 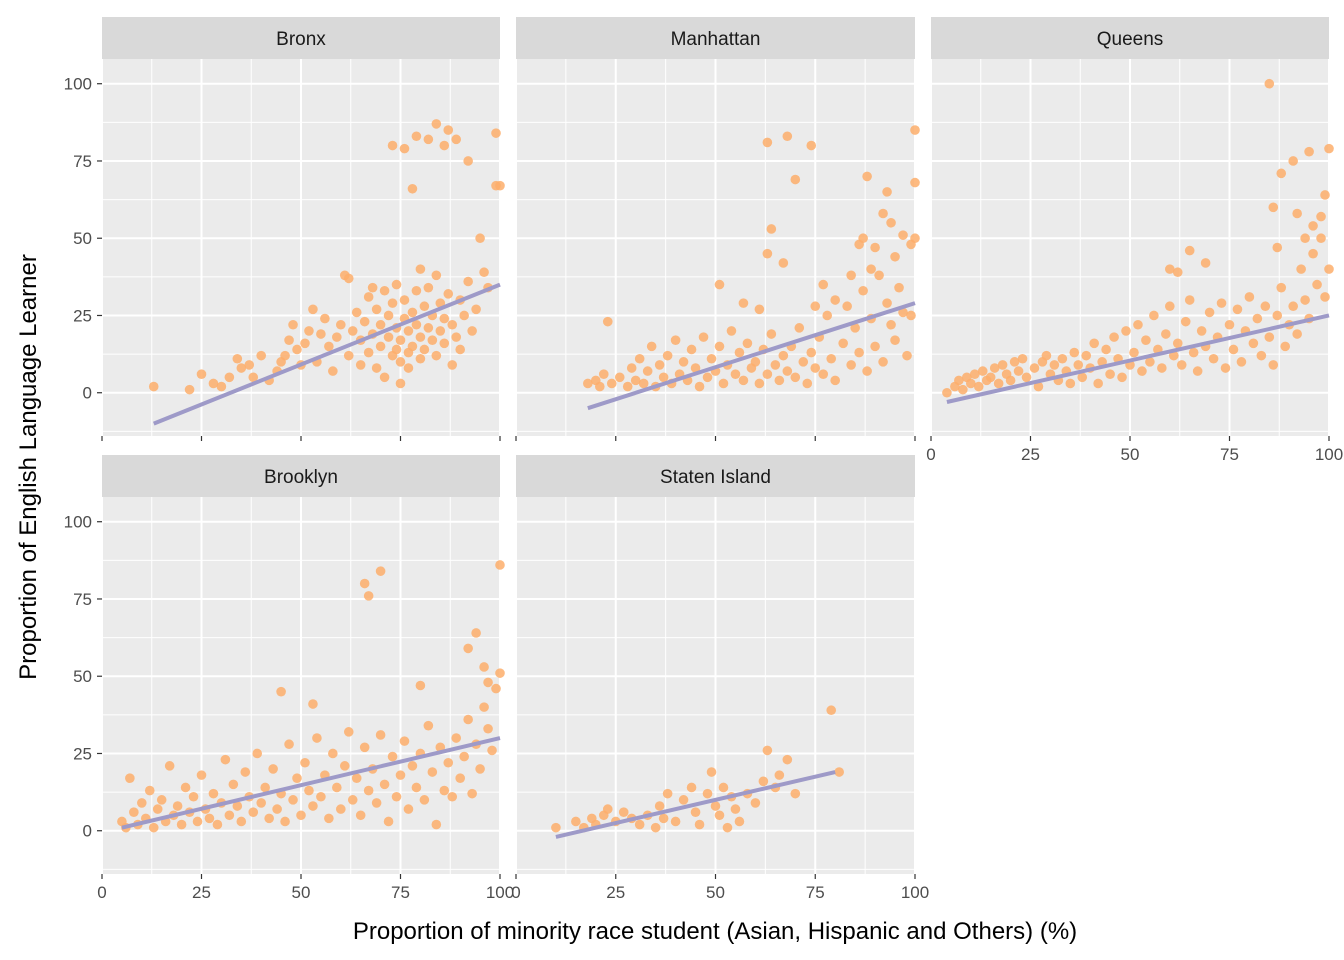 I want to click on fit-line-queens, so click(x=1138, y=358).